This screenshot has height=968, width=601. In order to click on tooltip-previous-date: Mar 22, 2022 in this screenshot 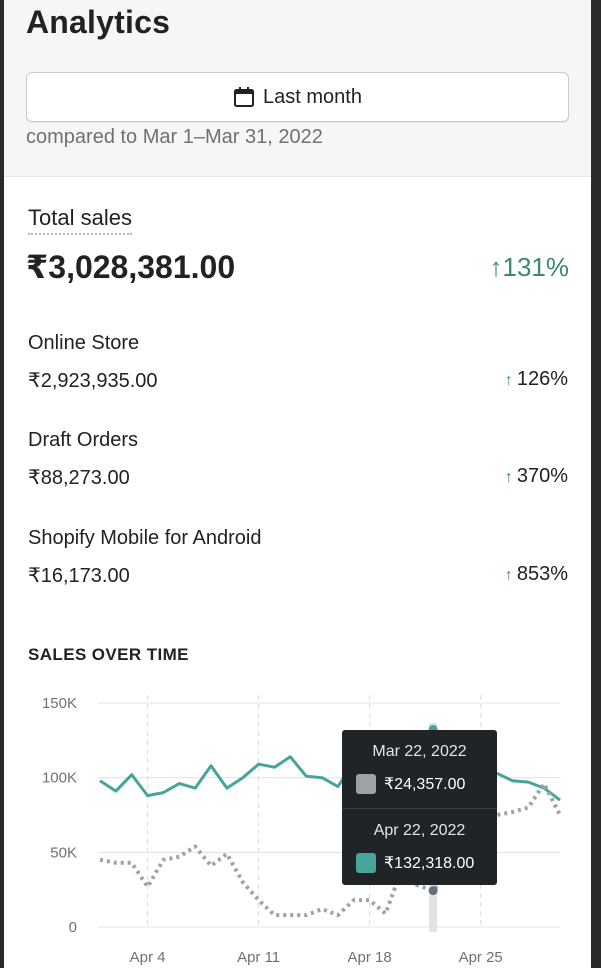, I will do `click(419, 751)`.